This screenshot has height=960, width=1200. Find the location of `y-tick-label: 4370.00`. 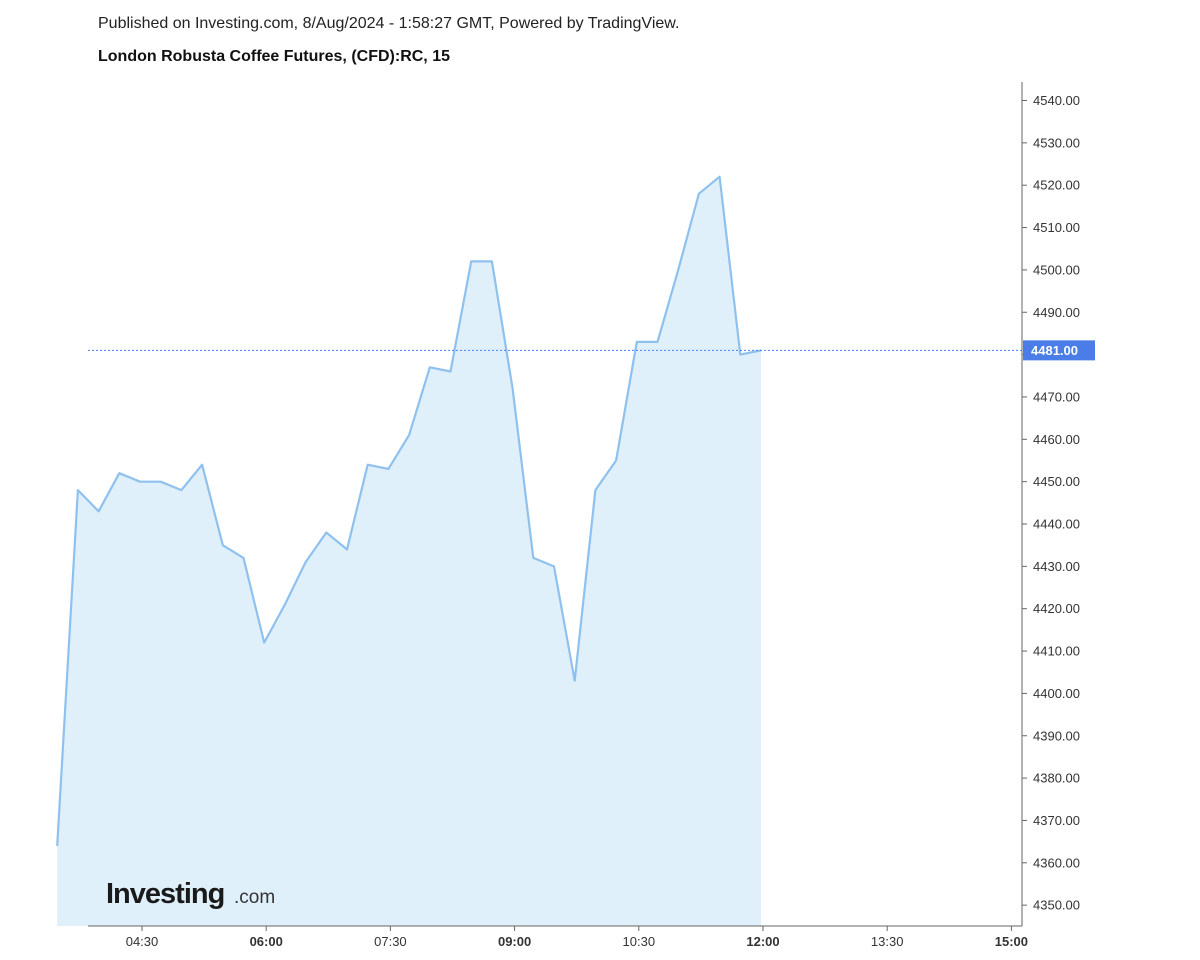

y-tick-label: 4370.00 is located at coordinates (1056, 820).